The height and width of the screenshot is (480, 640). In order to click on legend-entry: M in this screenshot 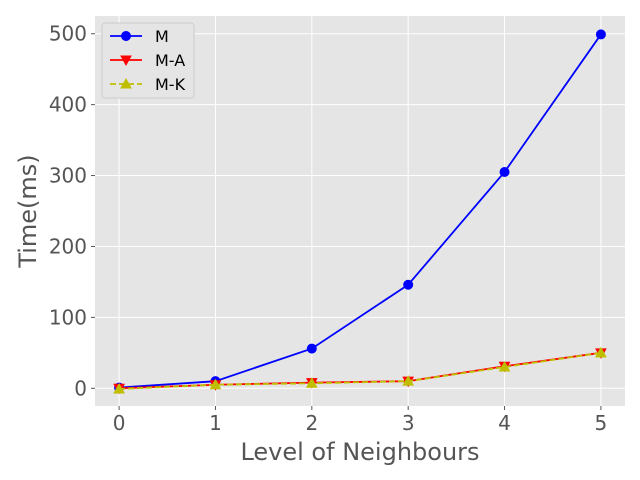, I will do `click(139, 36)`.